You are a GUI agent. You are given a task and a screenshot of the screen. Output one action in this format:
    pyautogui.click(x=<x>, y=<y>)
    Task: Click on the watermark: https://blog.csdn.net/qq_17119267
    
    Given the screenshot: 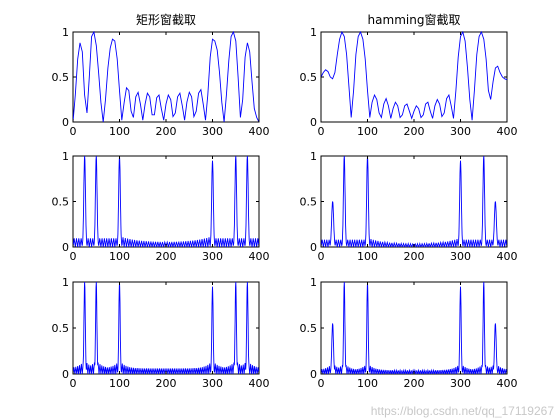 What is the action you would take?
    pyautogui.click(x=462, y=411)
    